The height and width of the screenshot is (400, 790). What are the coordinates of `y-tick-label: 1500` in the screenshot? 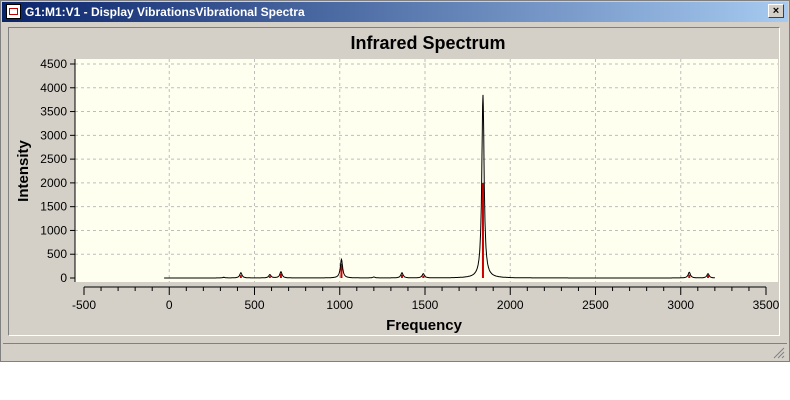 It's located at (53, 207).